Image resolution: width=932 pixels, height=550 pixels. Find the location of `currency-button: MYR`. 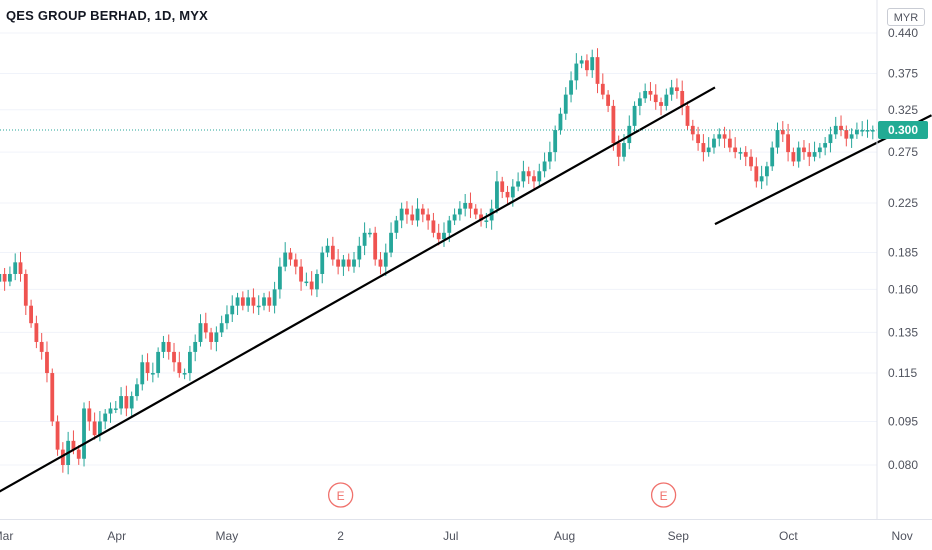

currency-button: MYR is located at coordinates (906, 17).